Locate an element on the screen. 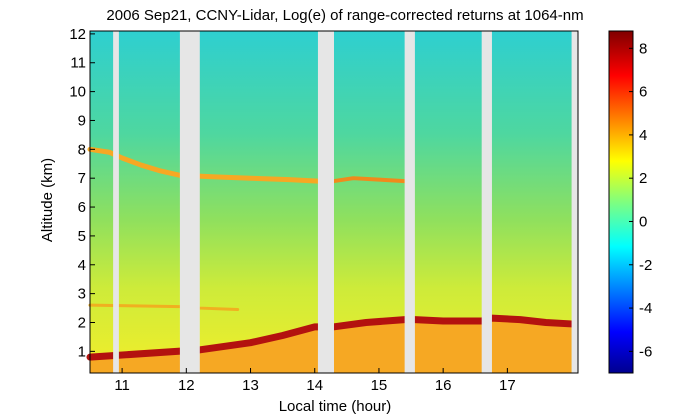 This screenshot has height=420, width=700. colorbar-tick-label: -2 is located at coordinates (645, 265).